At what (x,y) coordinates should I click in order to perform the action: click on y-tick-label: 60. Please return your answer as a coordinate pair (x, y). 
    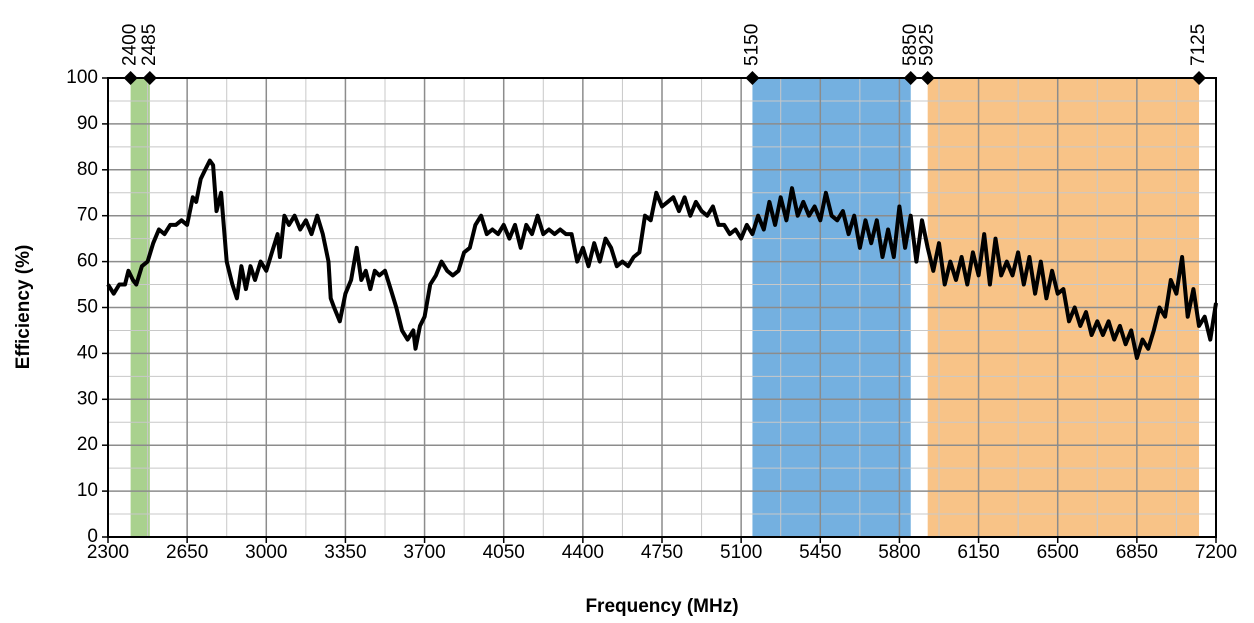
    Looking at the image, I should click on (87, 261).